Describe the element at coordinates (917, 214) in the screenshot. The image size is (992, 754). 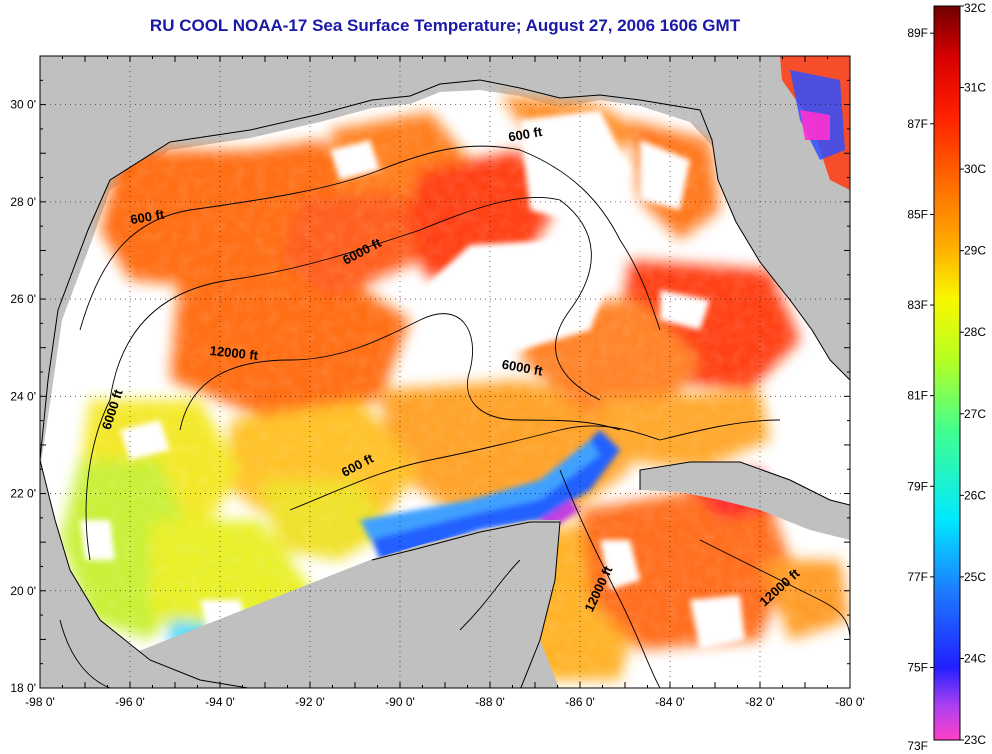
I see `colorbar-fahrenheit-label: 85F` at that location.